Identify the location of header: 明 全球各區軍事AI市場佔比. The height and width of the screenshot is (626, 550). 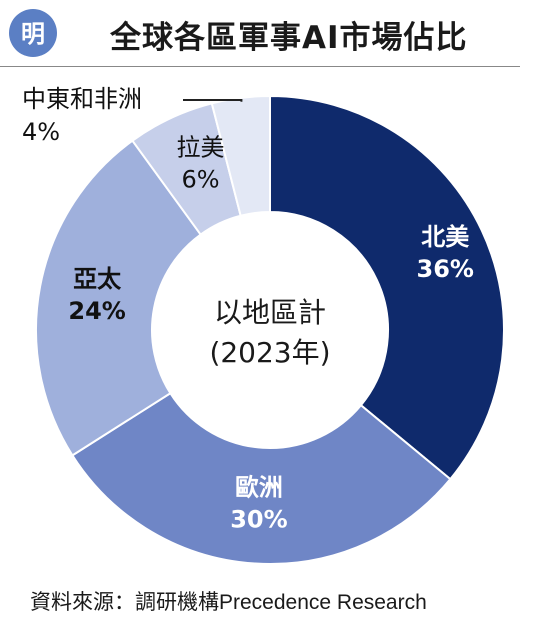
(266, 33).